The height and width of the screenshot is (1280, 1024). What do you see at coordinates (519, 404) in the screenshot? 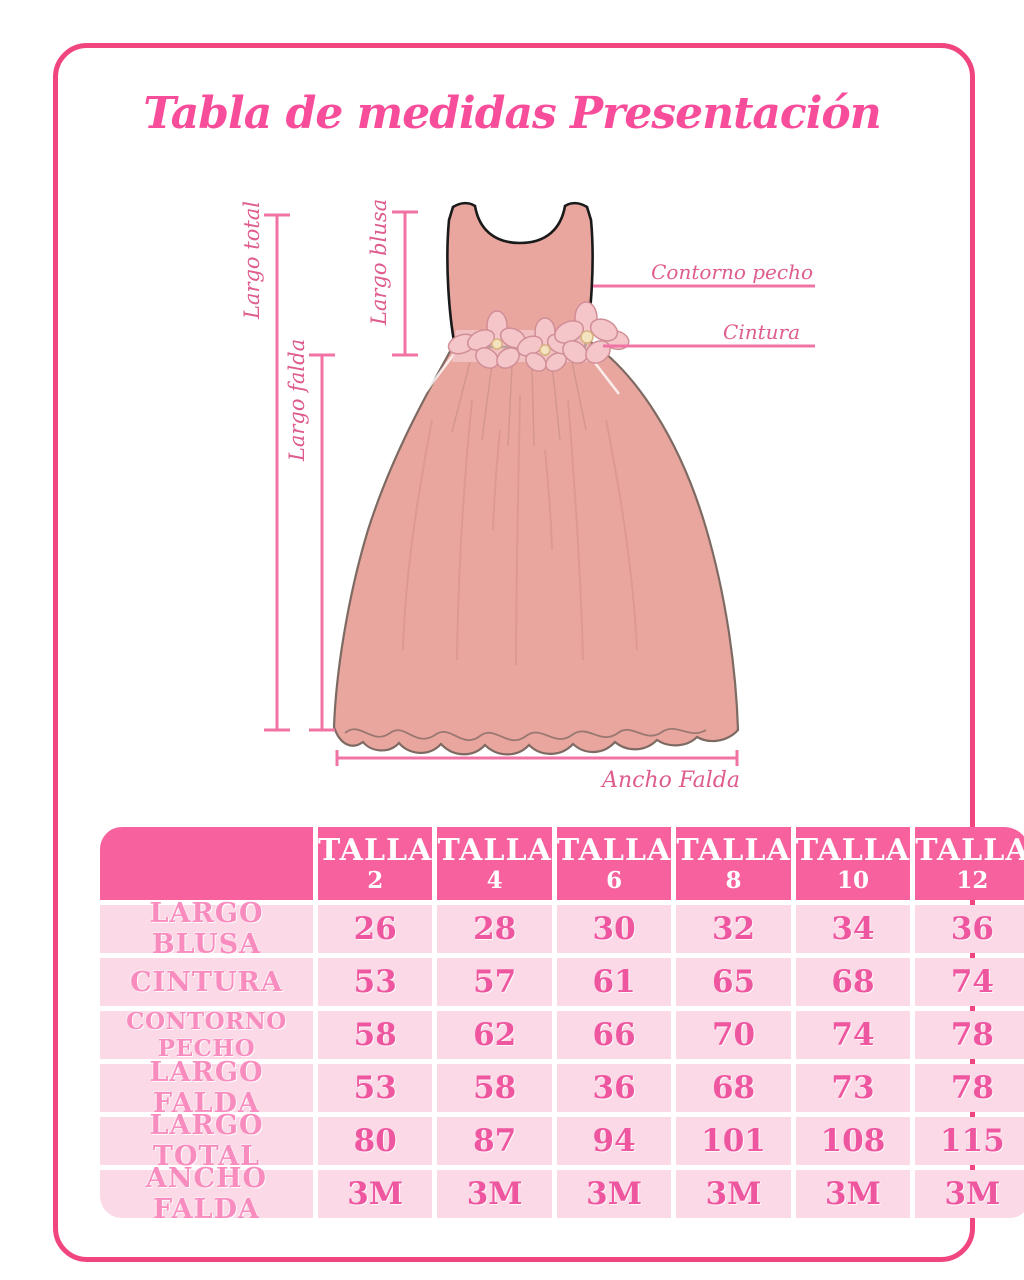
I see `skirt-gathers` at bounding box center [519, 404].